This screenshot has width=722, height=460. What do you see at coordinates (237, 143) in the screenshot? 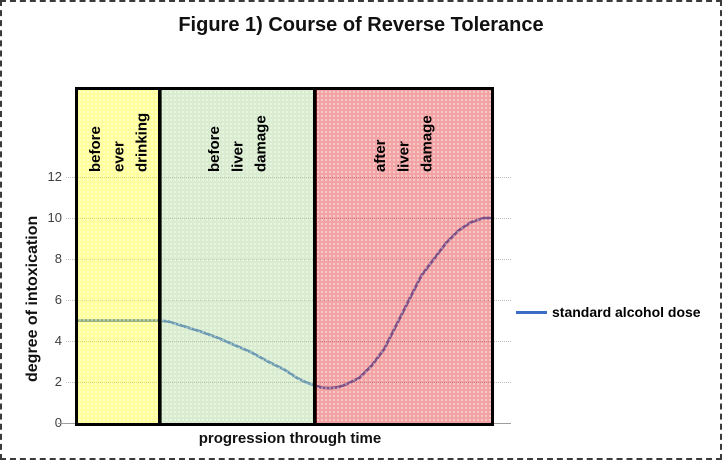
I see `zone-label: before liver damage` at bounding box center [237, 143].